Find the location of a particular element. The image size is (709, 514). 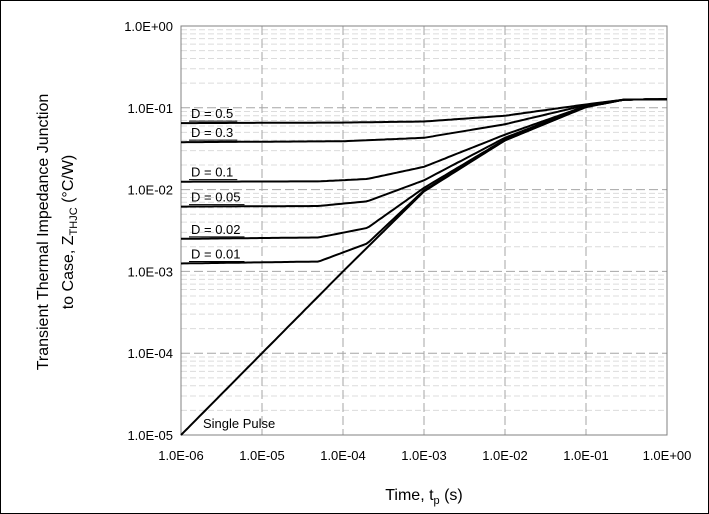

x-tick-label: 1.0E+00 is located at coordinates (667, 455).